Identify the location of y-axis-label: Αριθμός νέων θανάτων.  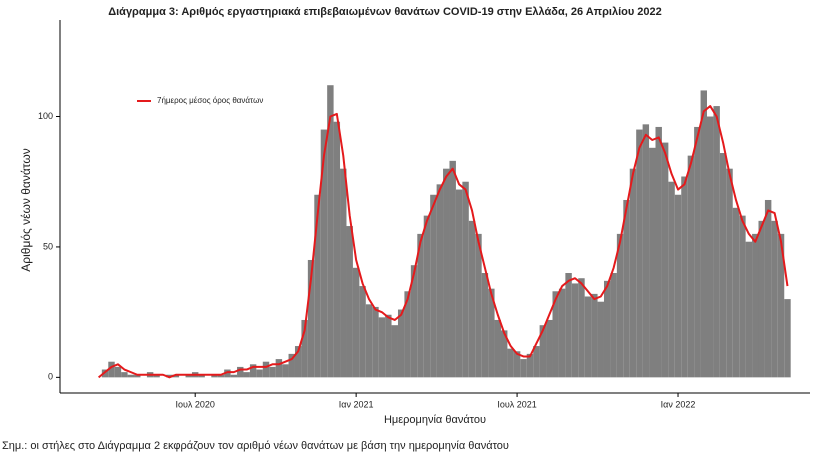
(26, 209).